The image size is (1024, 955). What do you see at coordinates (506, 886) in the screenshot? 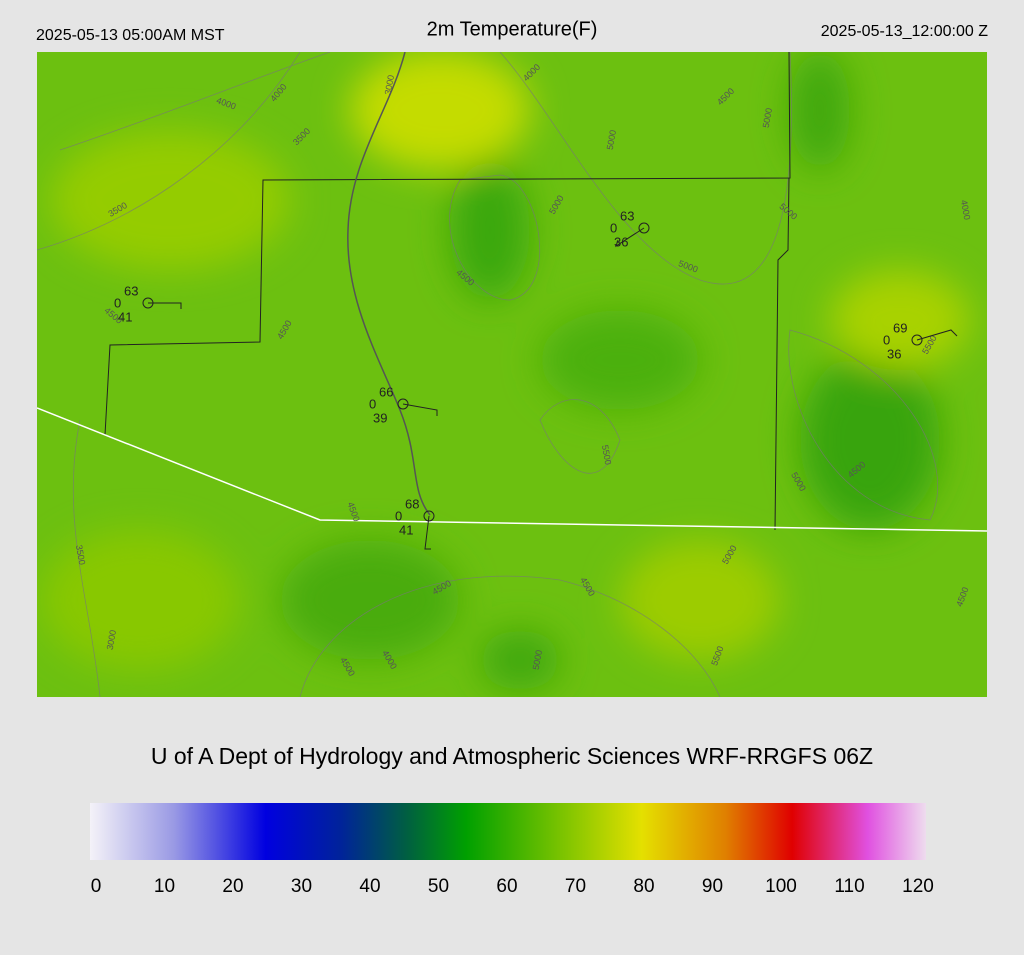
I see `colorbar-tick-label: 60` at bounding box center [506, 886].